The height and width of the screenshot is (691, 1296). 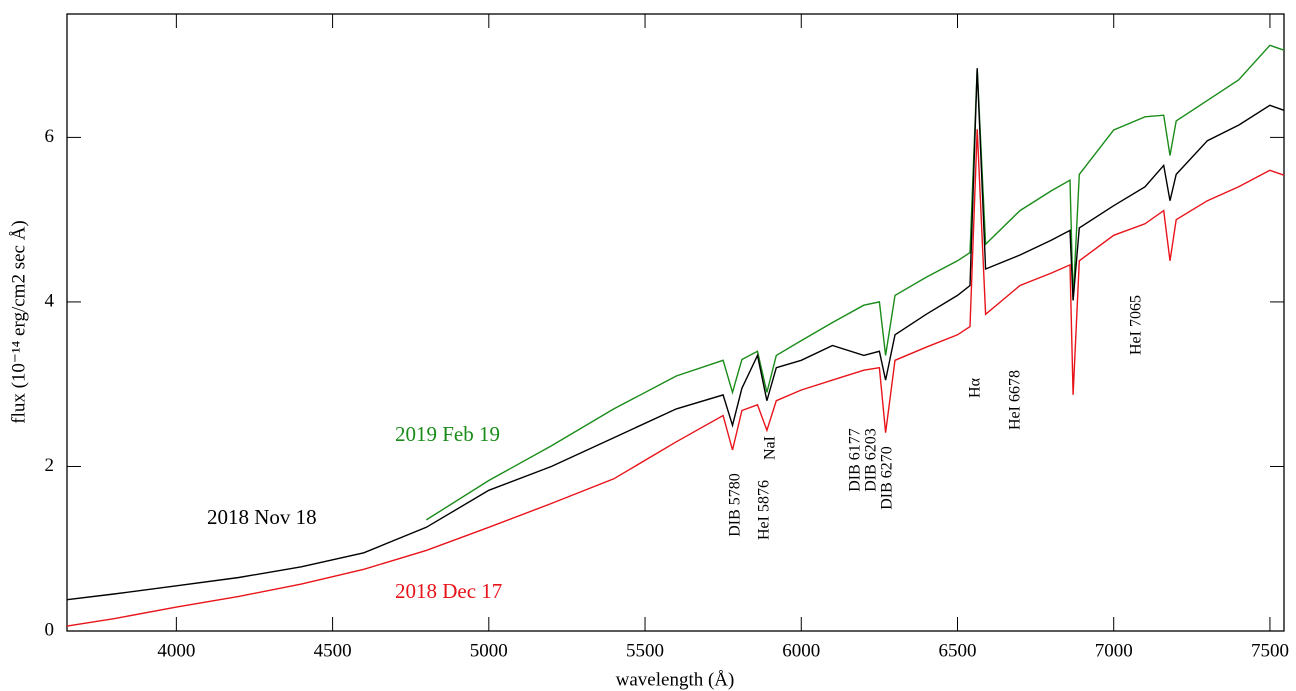 I want to click on line-annotation: DIB 6177, so click(x=855, y=460).